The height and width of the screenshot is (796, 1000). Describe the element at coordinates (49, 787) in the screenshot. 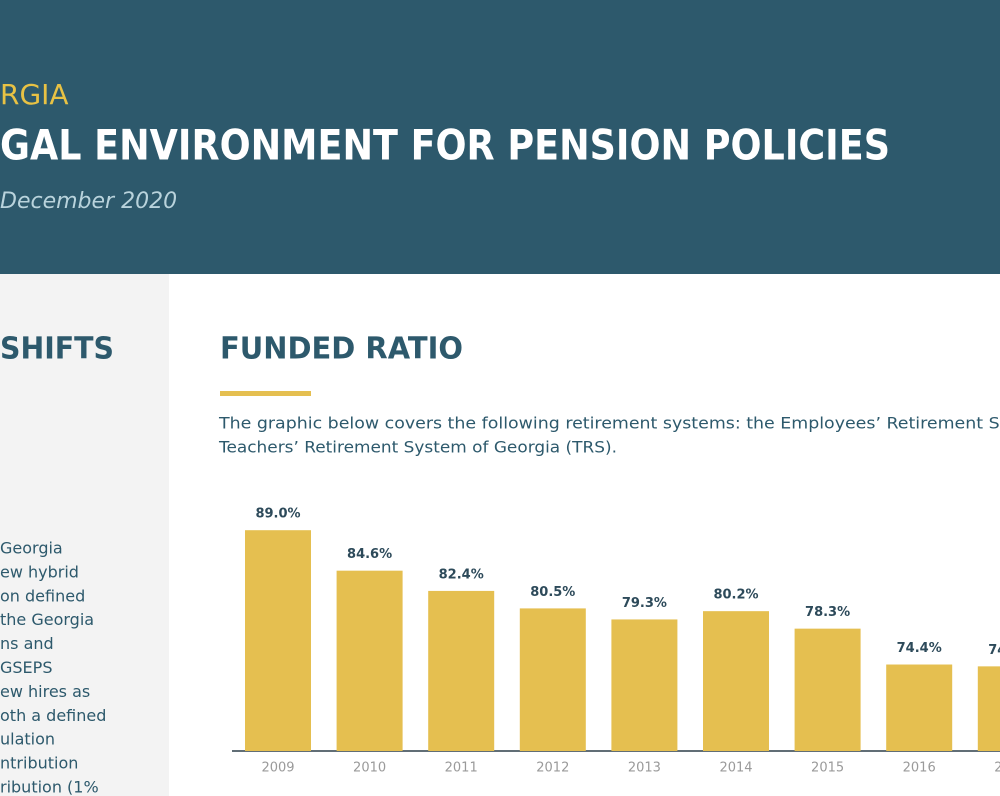

I see `sidebar-line: ribution (1%` at that location.